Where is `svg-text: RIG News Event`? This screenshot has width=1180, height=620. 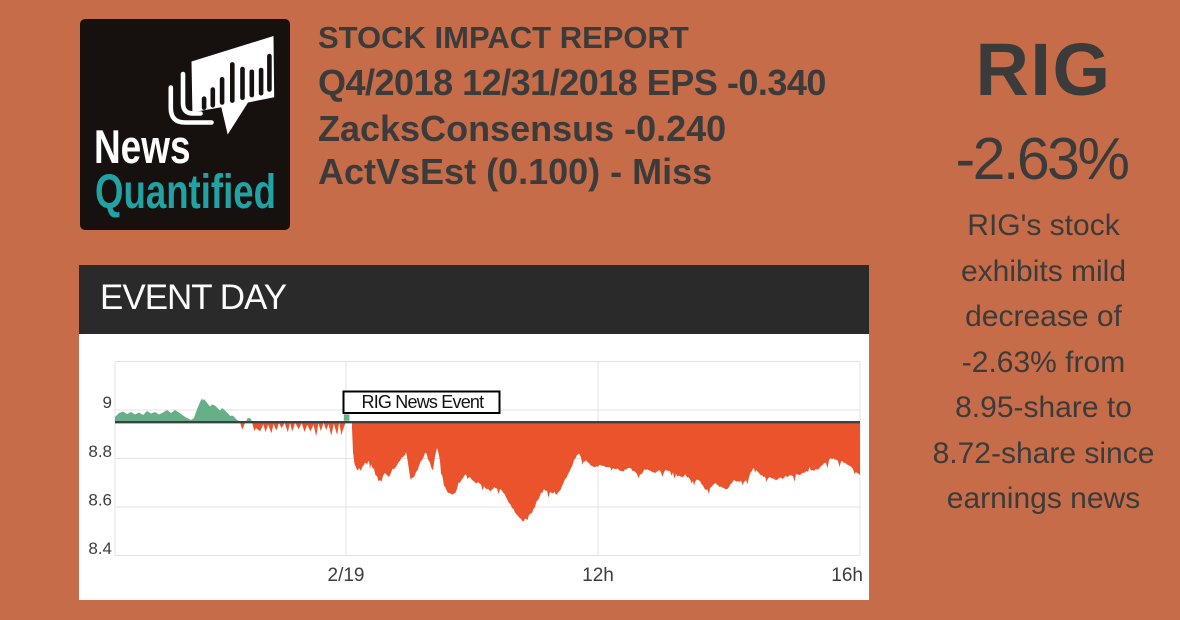 svg-text: RIG News Event is located at coordinates (423, 402).